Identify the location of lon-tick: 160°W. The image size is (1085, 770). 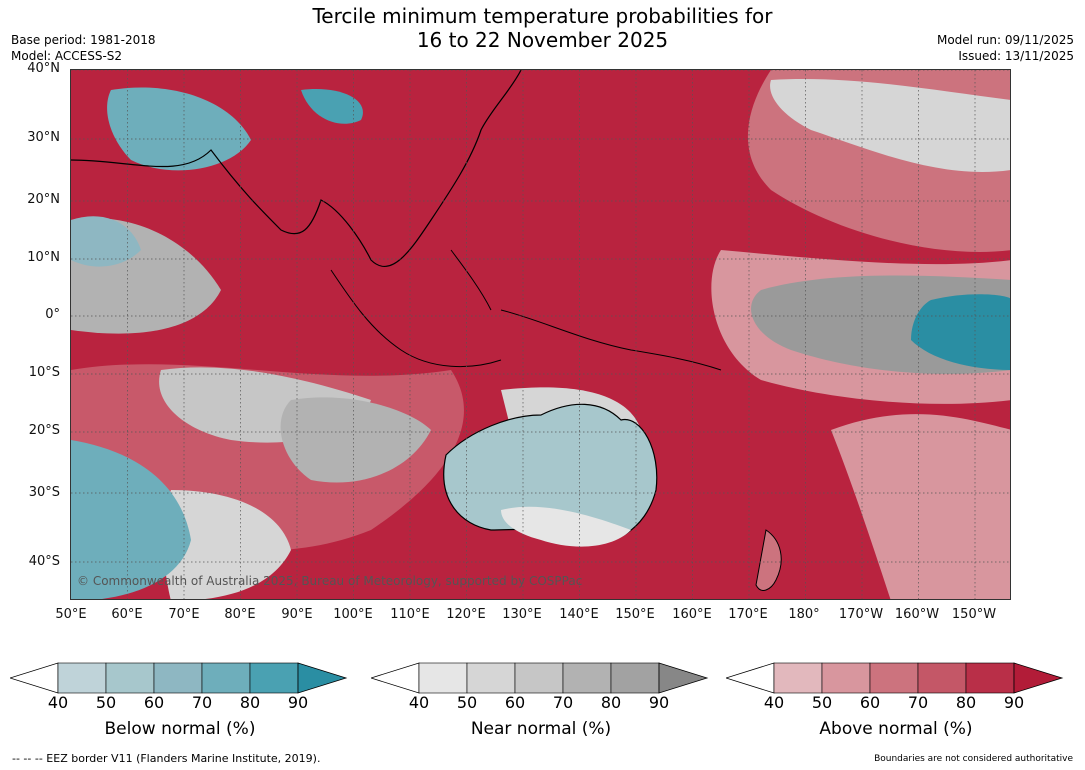
(917, 614).